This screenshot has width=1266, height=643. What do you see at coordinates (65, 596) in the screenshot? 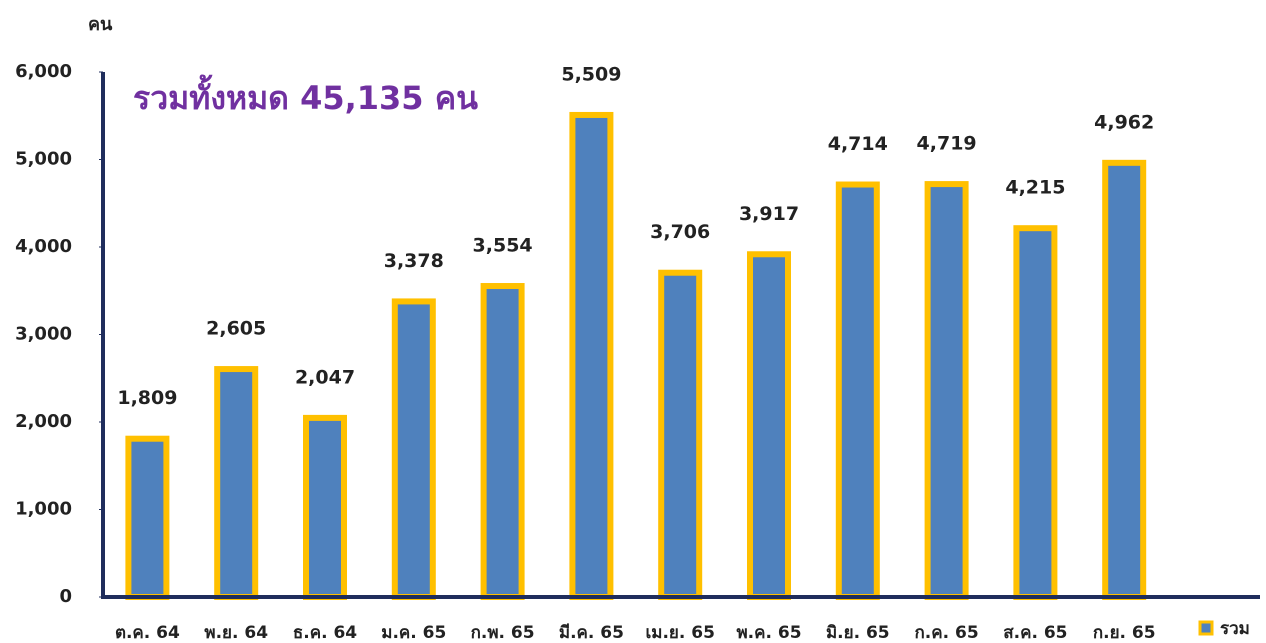
I see `y-tick-label: 0` at bounding box center [65, 596].